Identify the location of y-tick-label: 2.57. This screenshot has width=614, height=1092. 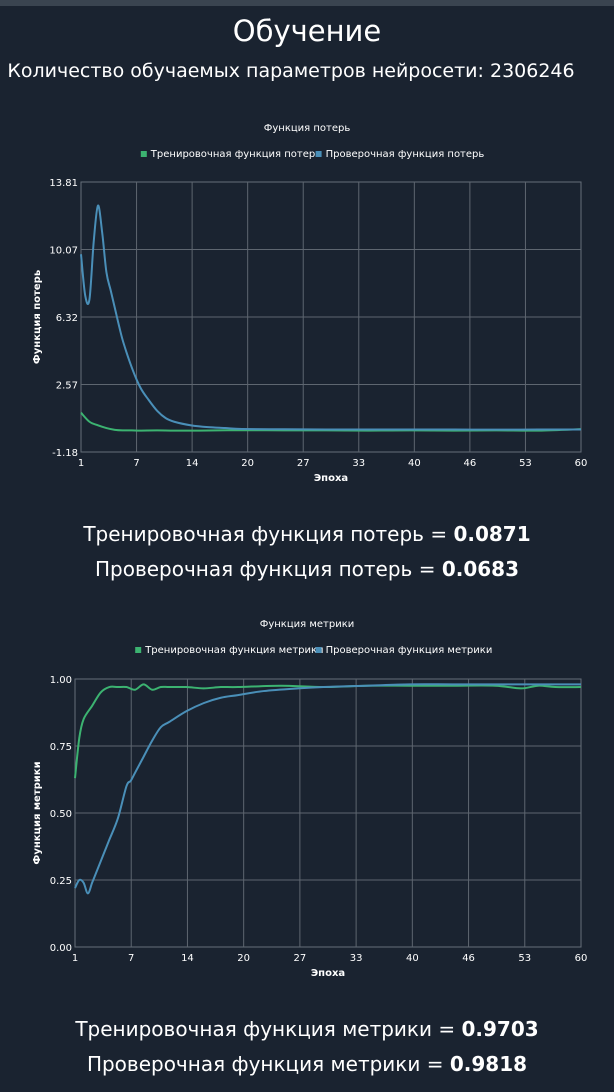
(67, 386).